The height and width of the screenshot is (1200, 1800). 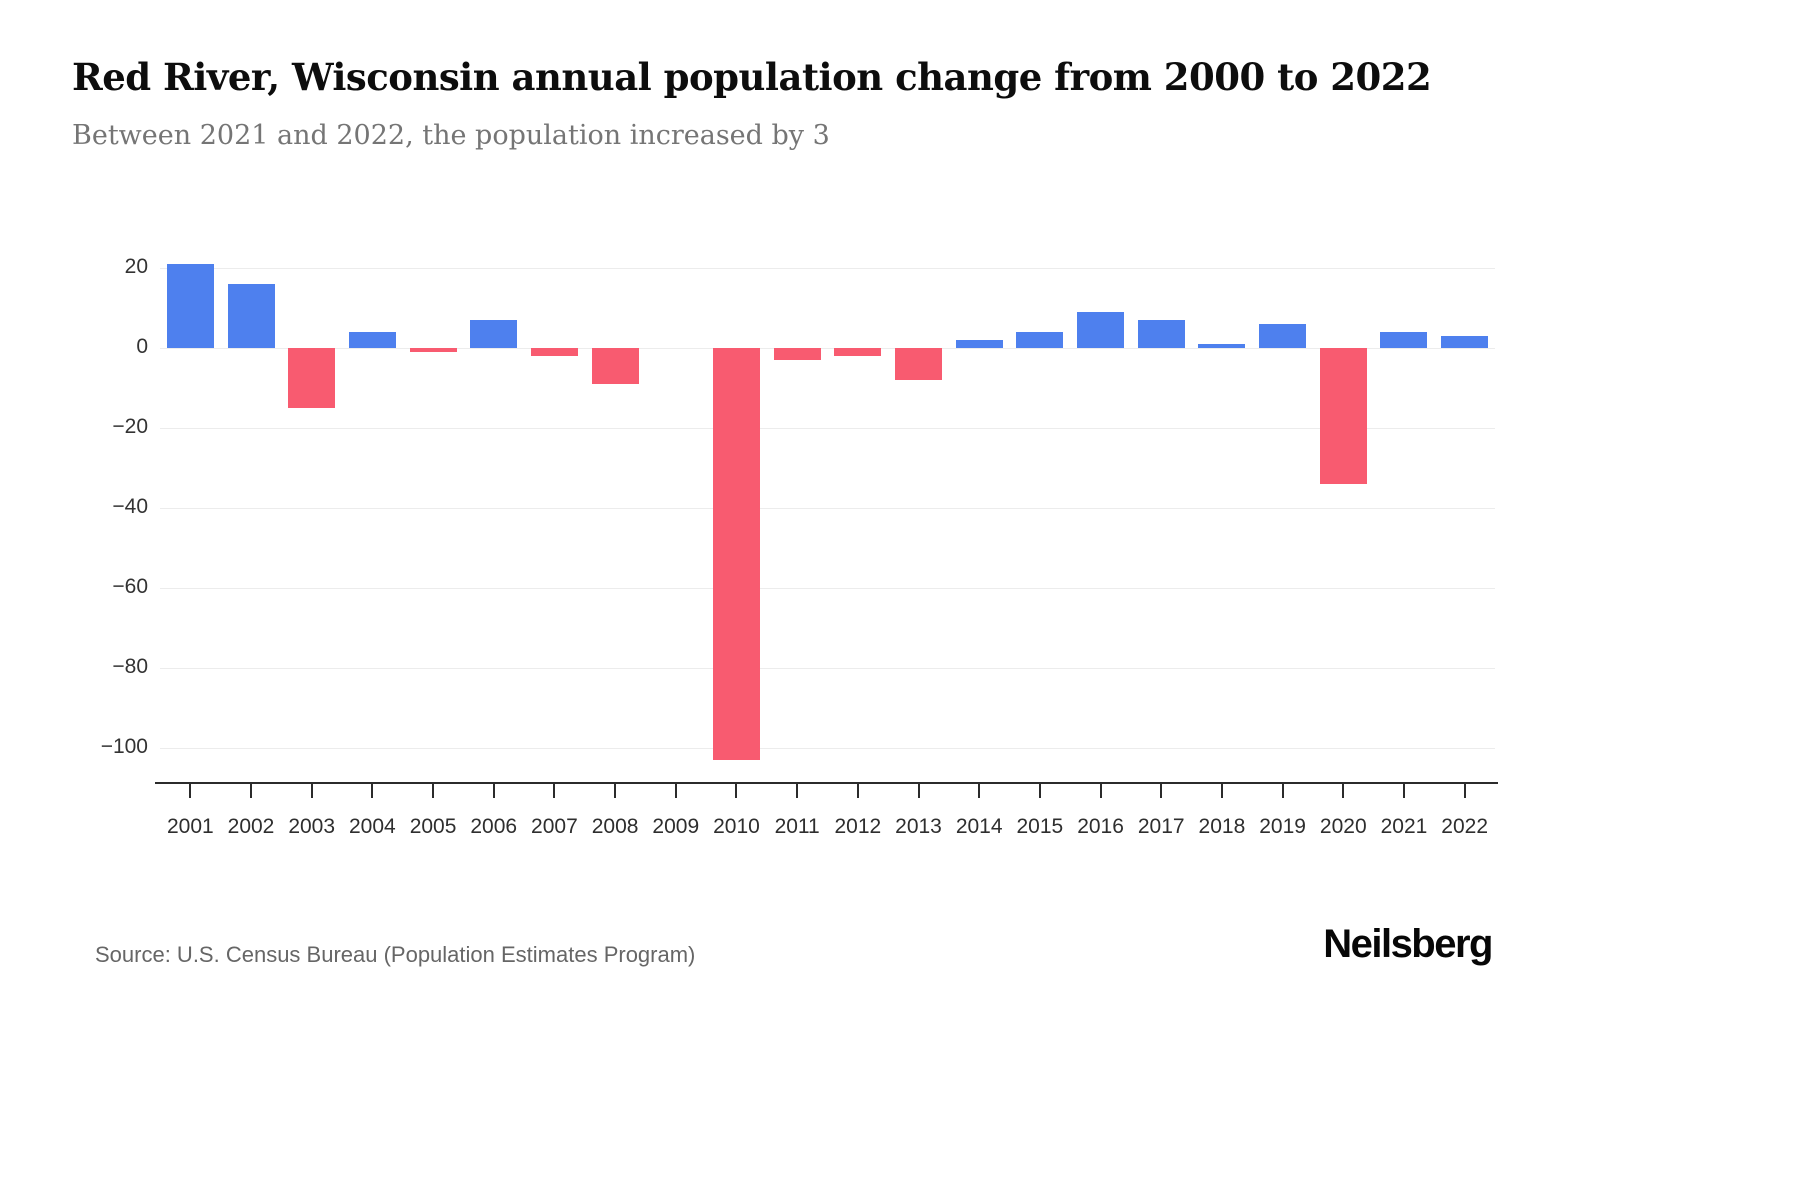 I want to click on bar-2011, so click(x=797, y=354).